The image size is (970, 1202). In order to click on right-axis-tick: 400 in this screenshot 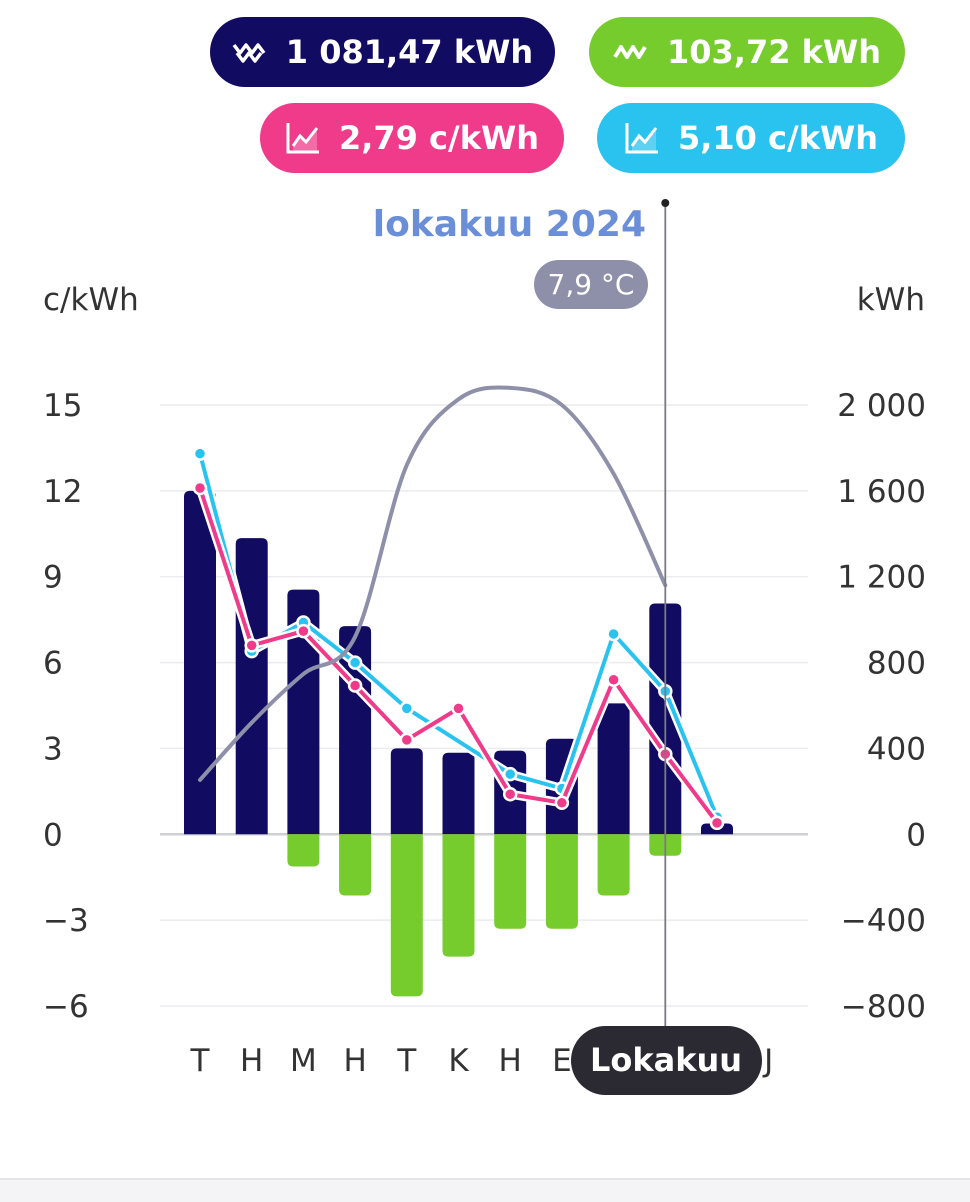, I will do `click(896, 749)`.